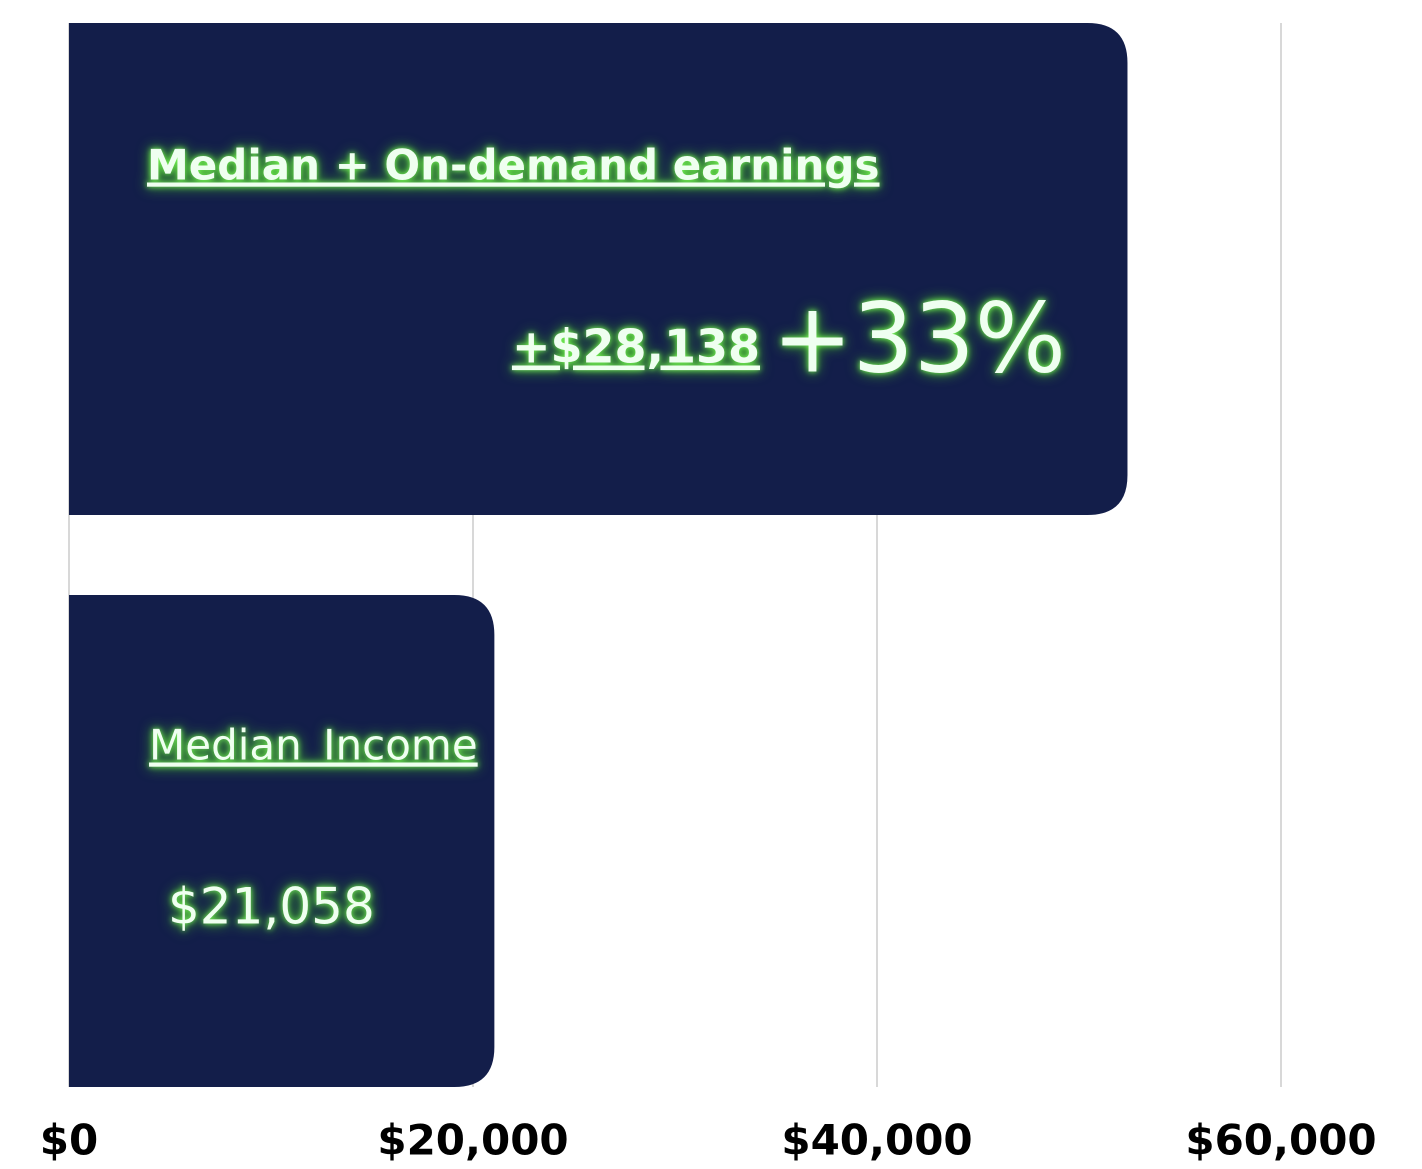 The image size is (1422, 1169). Describe the element at coordinates (313, 745) in the screenshot. I see `category-label: Median Income` at that location.